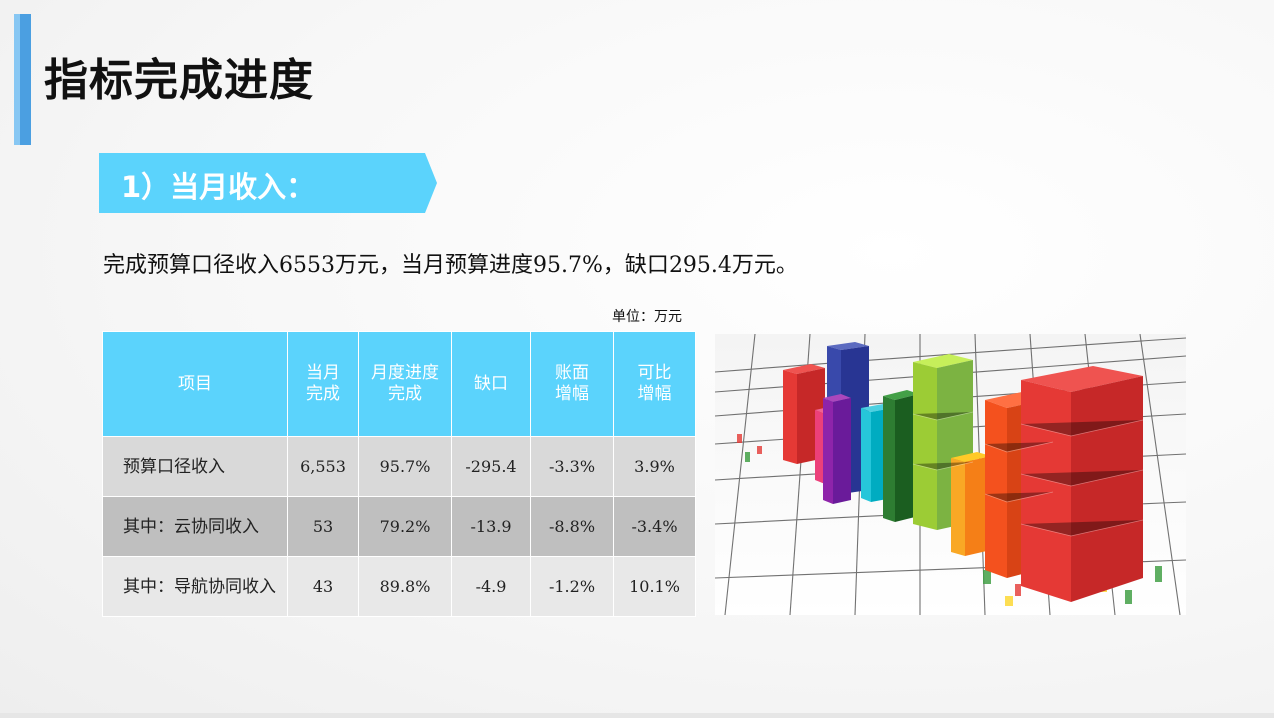  I want to click on unit-label: 单位：万元, so click(647, 317).